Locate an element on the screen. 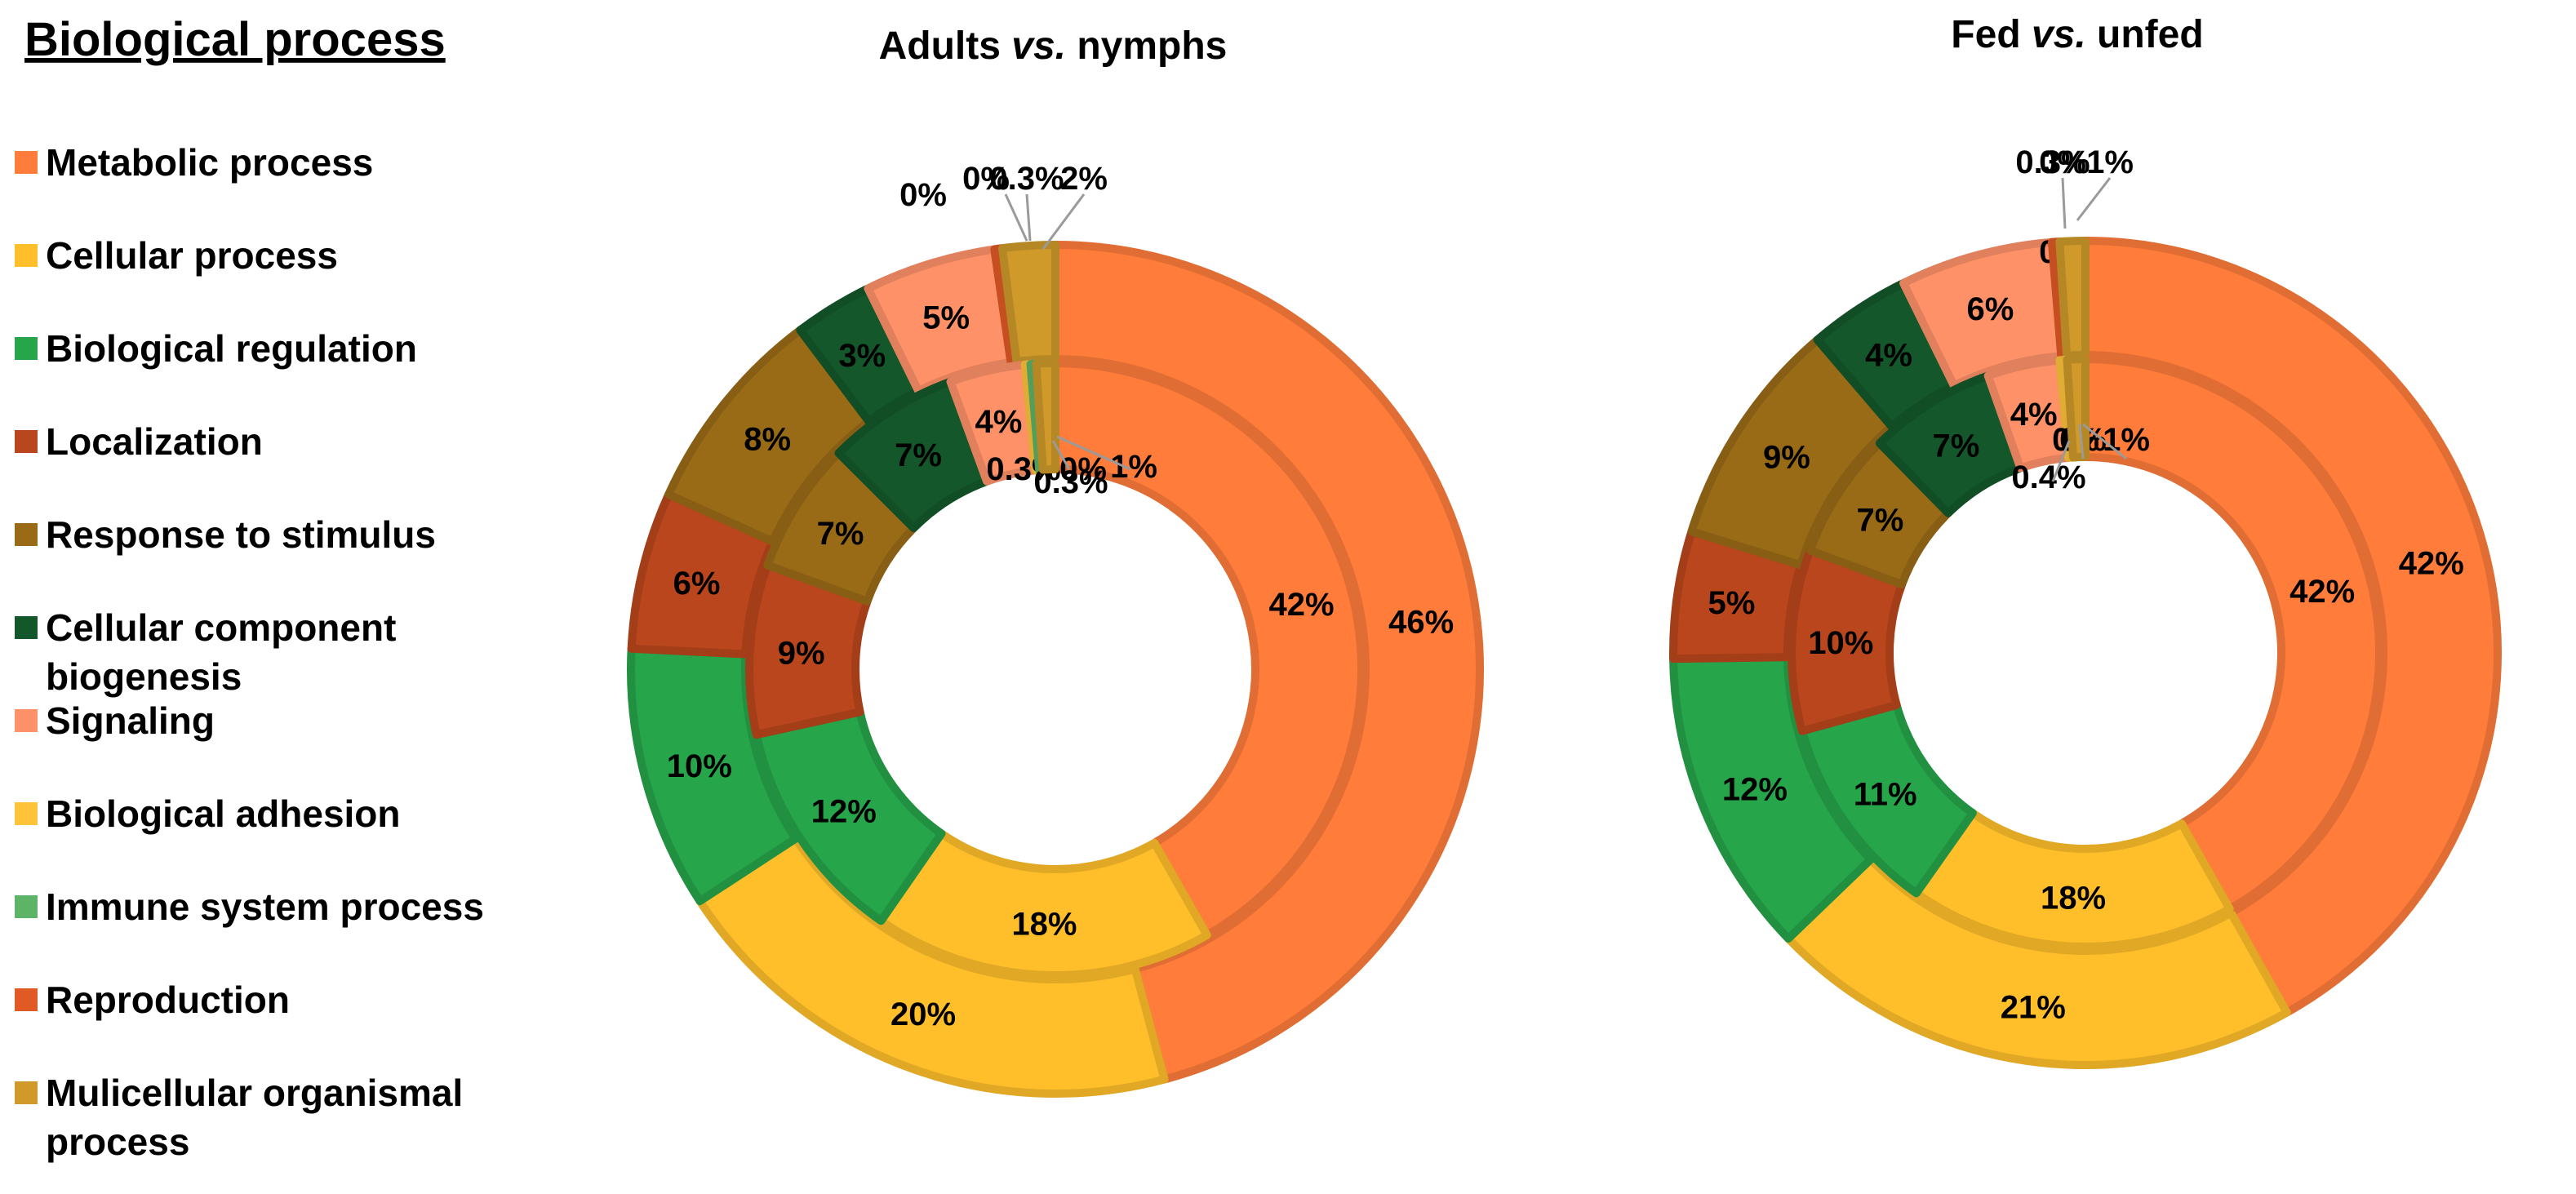  outer-label-biological-regulation: 12% is located at coordinates (1755, 790).